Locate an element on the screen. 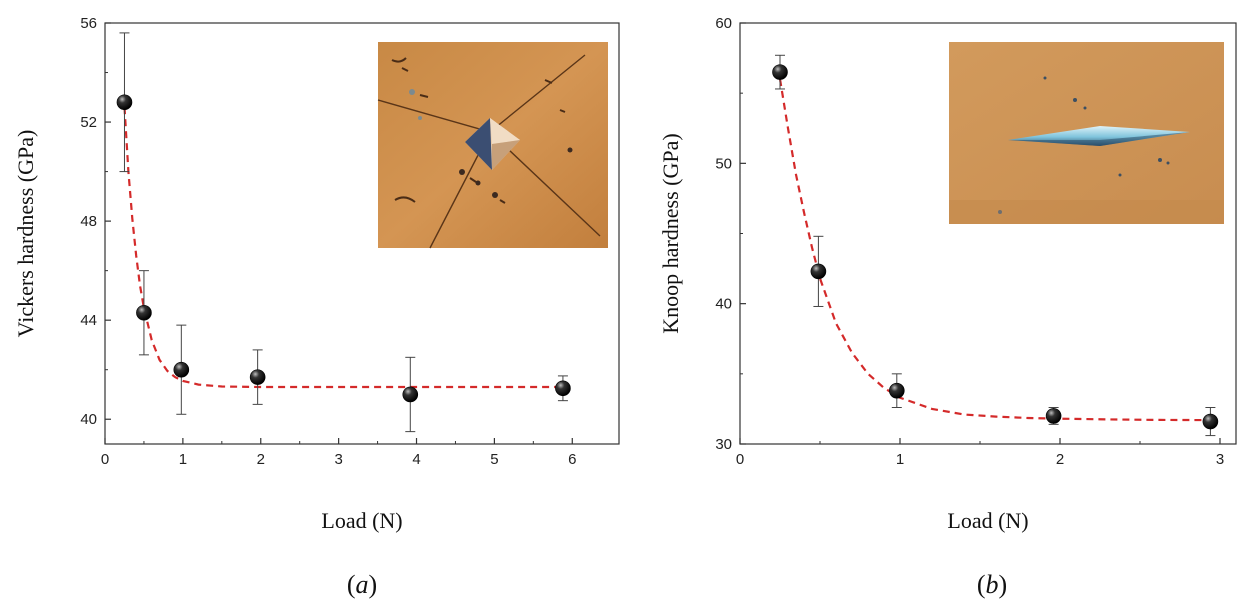 The height and width of the screenshot is (612, 1249). x-tick-label-a-4: 4 is located at coordinates (416, 459).